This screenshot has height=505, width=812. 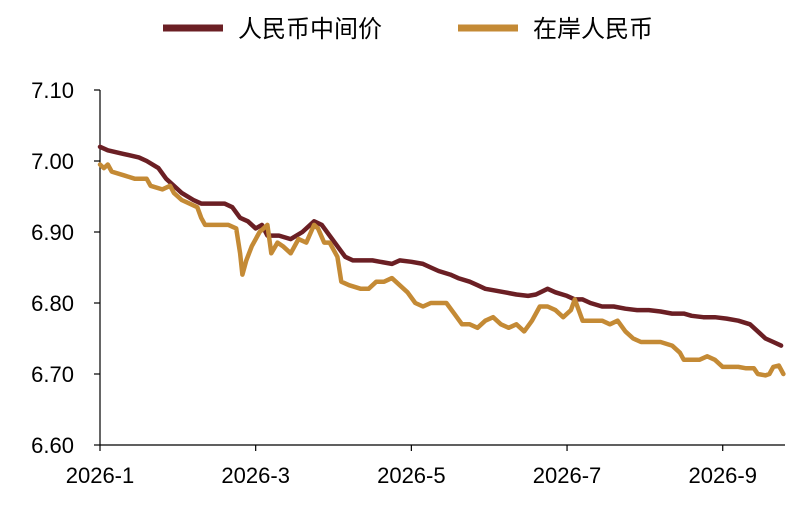 I want to click on y-tick-label: 6.70, so click(x=52, y=374).